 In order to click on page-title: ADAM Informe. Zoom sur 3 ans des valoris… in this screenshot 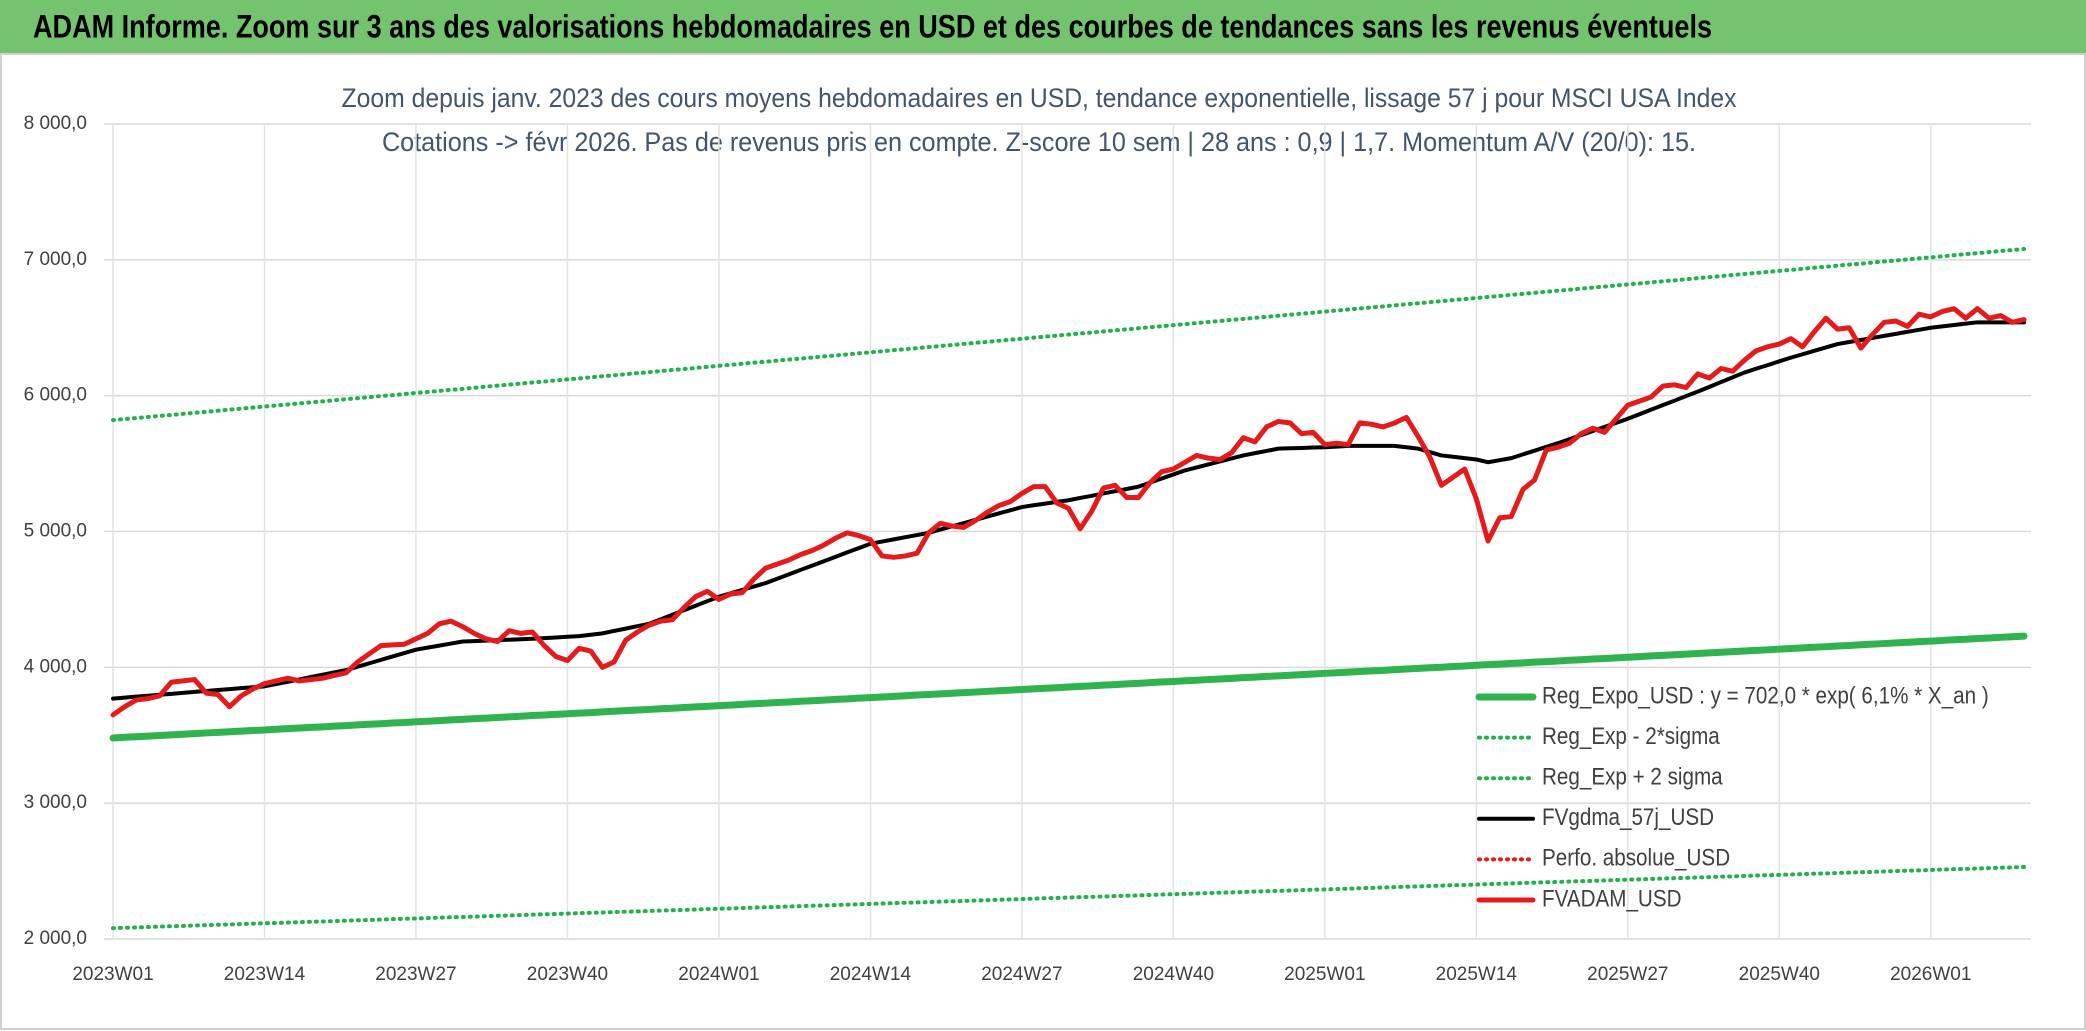, I will do `click(872, 26)`.